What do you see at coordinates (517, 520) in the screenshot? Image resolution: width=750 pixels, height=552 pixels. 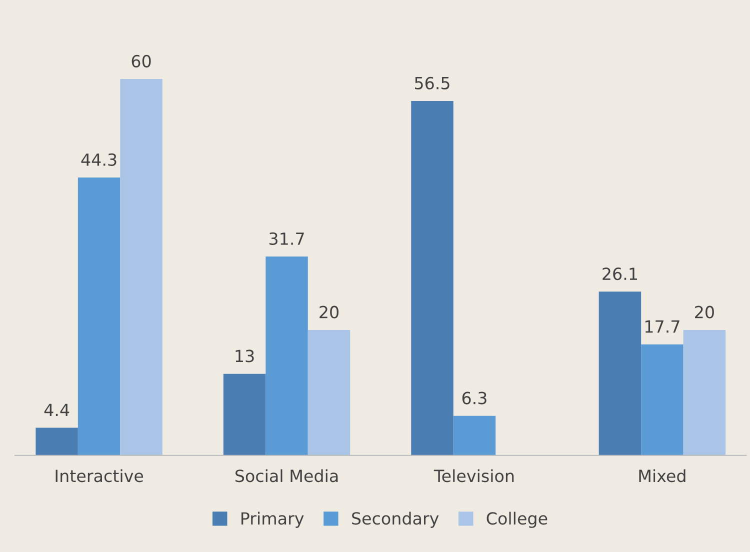 I see `legend-label: College` at bounding box center [517, 520].